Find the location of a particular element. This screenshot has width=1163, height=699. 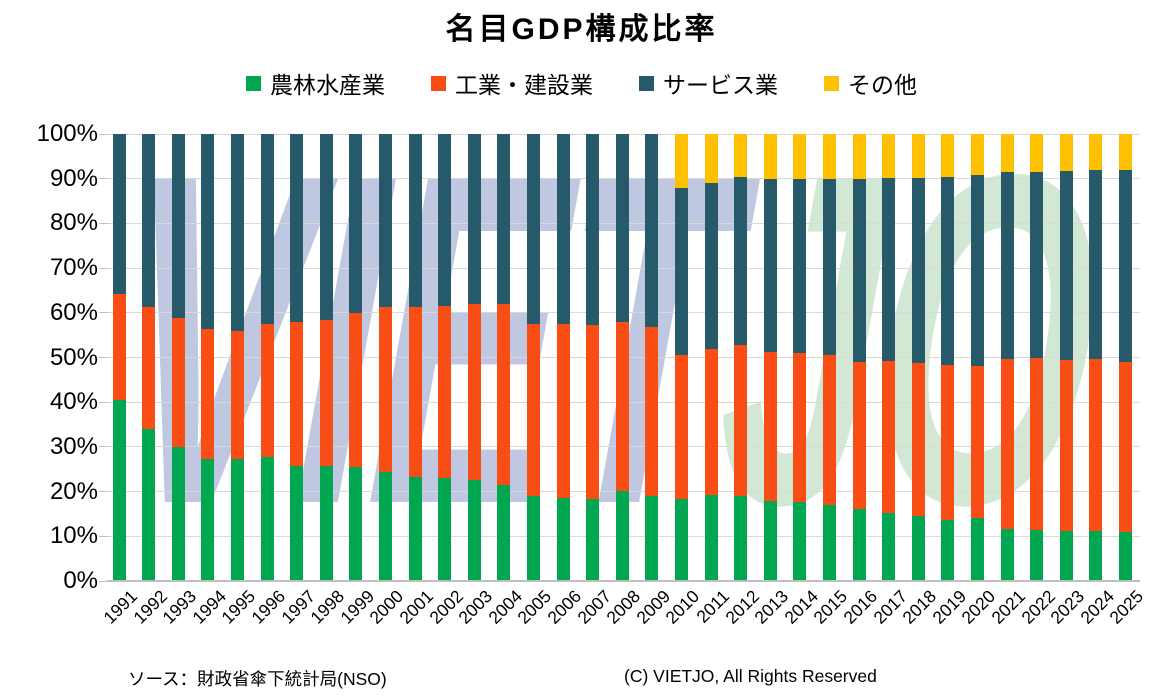

segment-agriculture-2016 is located at coordinates (859, 545).